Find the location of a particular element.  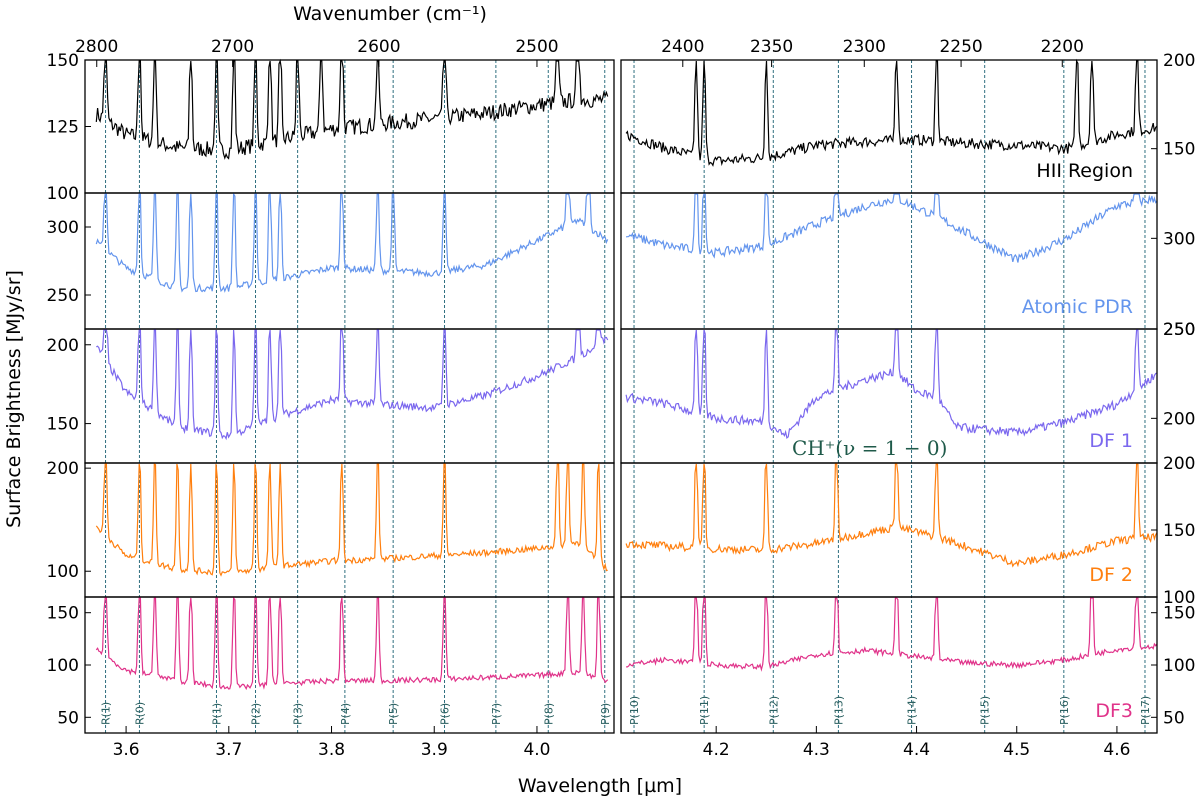

top-tick-label: 2500 is located at coordinates (536, 47).